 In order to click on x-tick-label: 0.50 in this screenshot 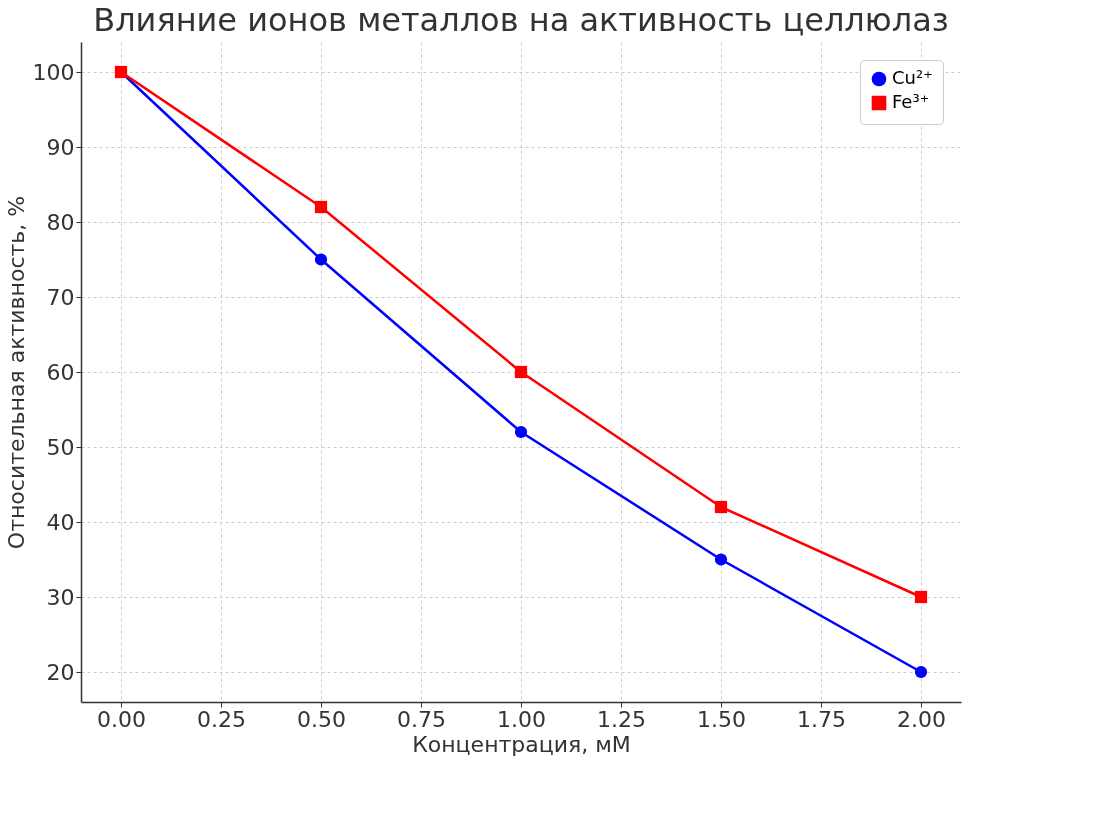, I will do `click(321, 719)`.